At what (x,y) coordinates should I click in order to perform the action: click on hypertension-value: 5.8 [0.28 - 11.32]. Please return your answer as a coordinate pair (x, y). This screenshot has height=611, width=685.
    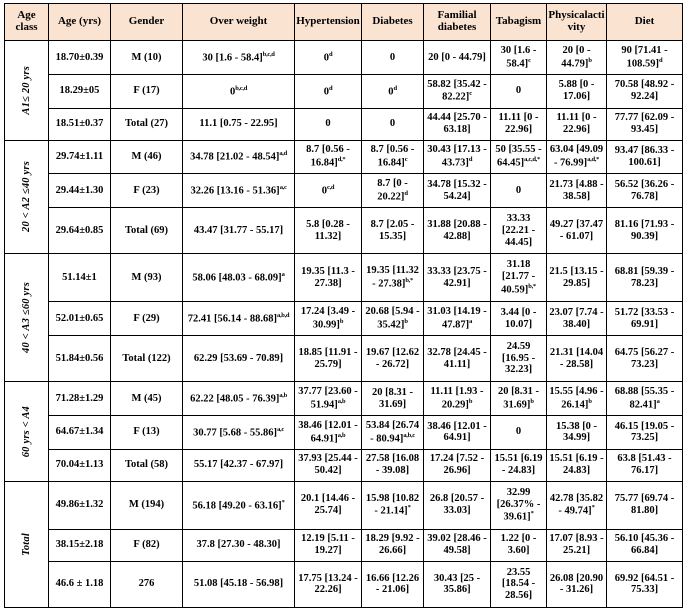
    Looking at the image, I should click on (328, 231).